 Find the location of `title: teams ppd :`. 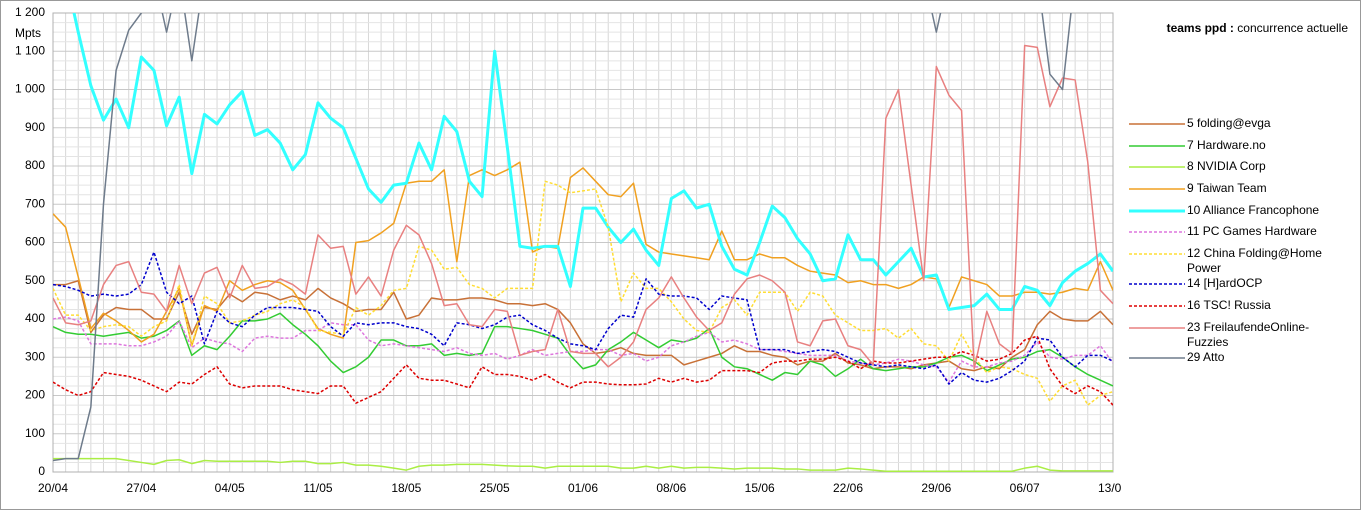

title: teams ppd : is located at coordinates (1200, 28).